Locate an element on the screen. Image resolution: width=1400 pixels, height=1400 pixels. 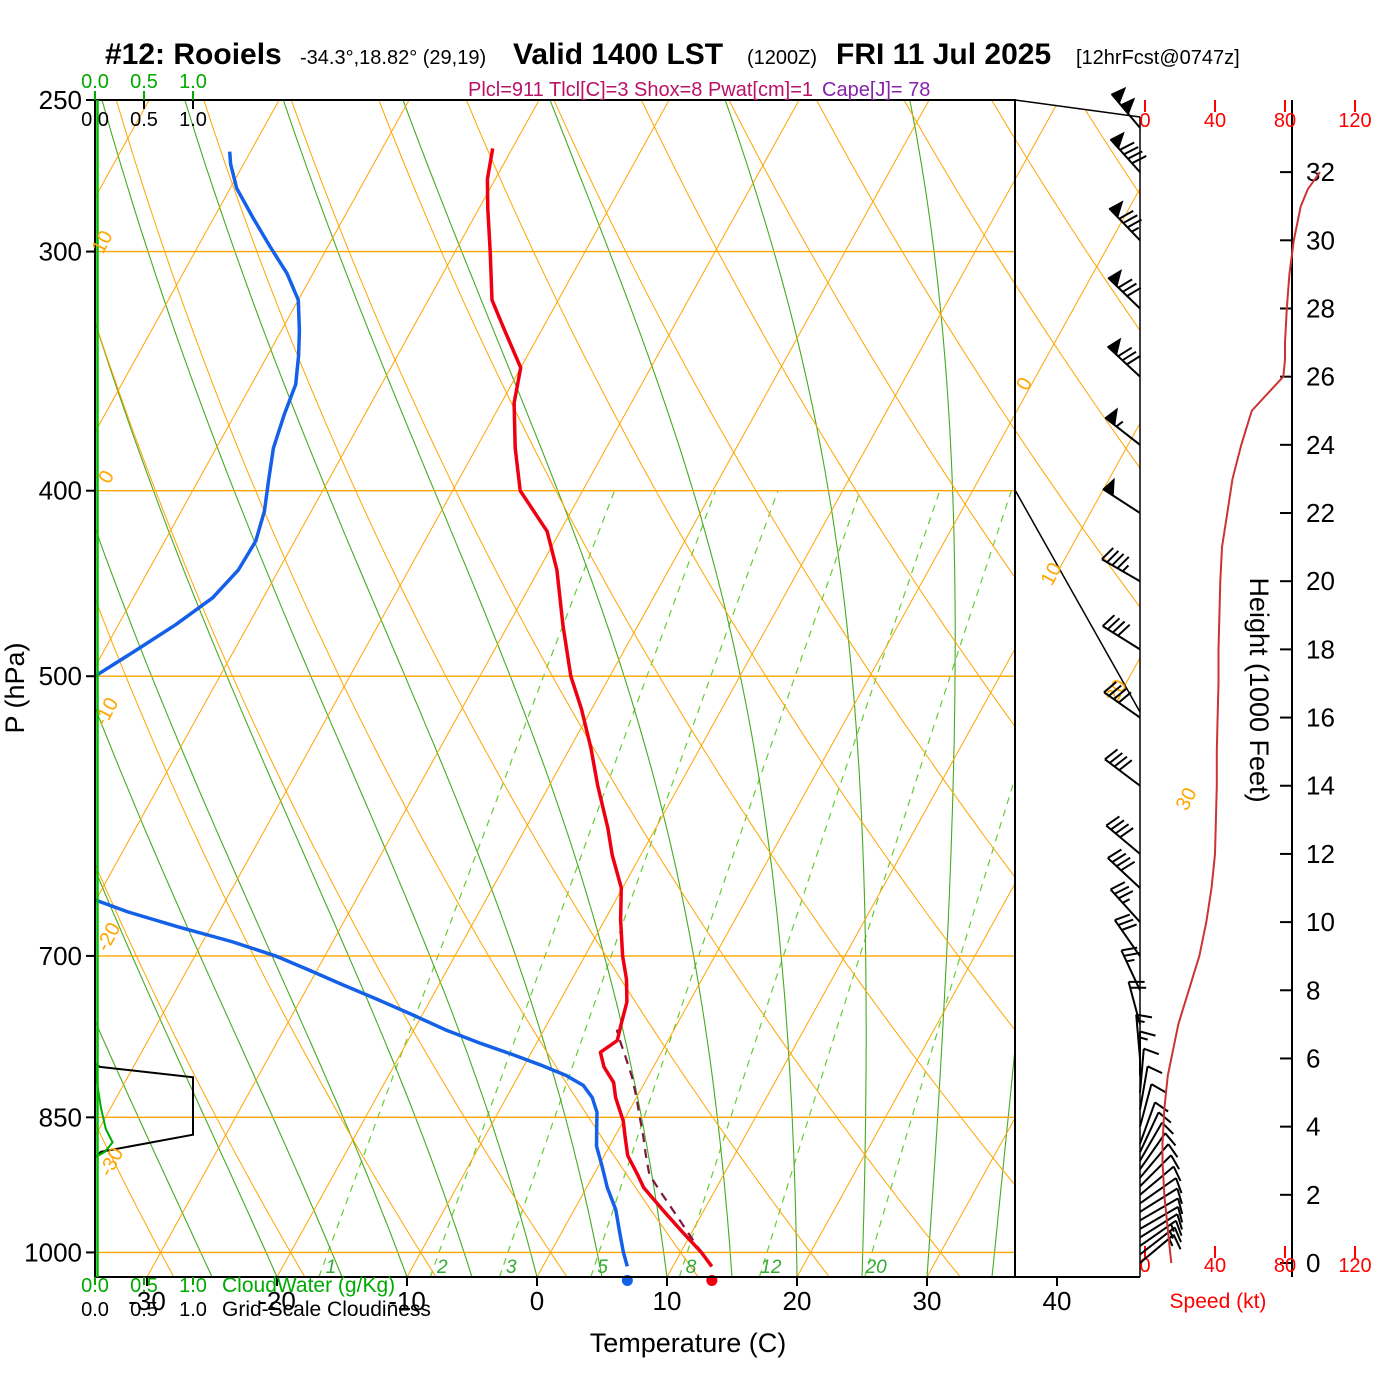
height-axis-title: Height (1000 Feet) is located at coordinates (1259, 689).